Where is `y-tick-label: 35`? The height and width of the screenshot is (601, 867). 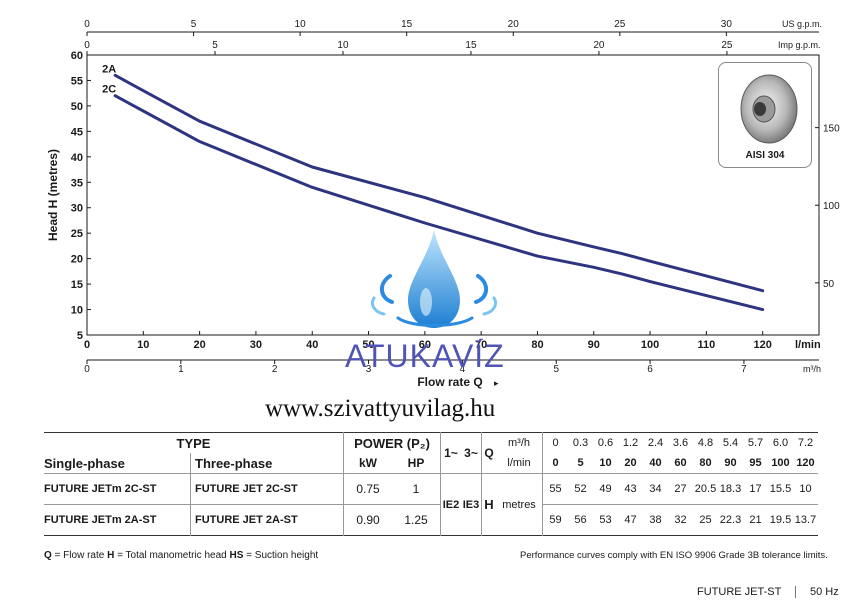 y-tick-label: 35 is located at coordinates (77, 183).